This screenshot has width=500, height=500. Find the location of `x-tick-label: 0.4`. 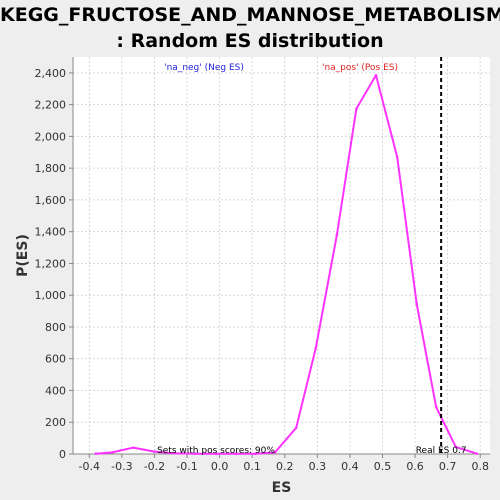

x-tick-label: 0.4 is located at coordinates (350, 466).